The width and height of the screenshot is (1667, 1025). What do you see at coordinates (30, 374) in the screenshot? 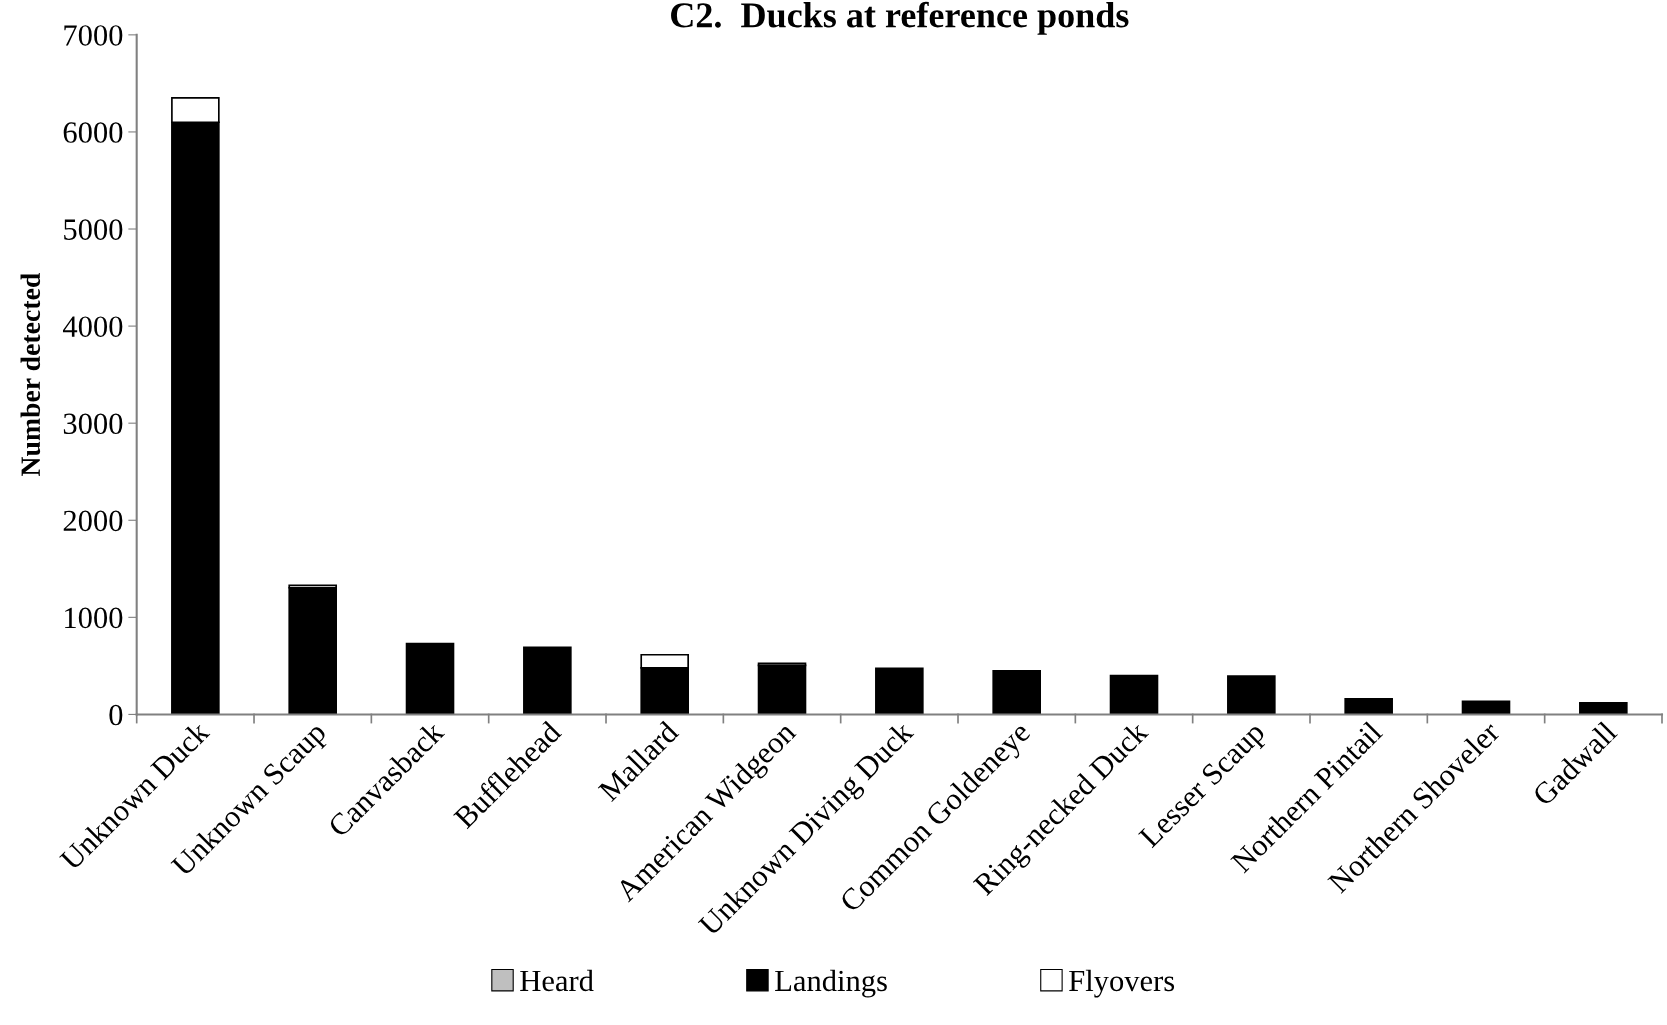
I see `y-axis-title: Number detected` at bounding box center [30, 374].